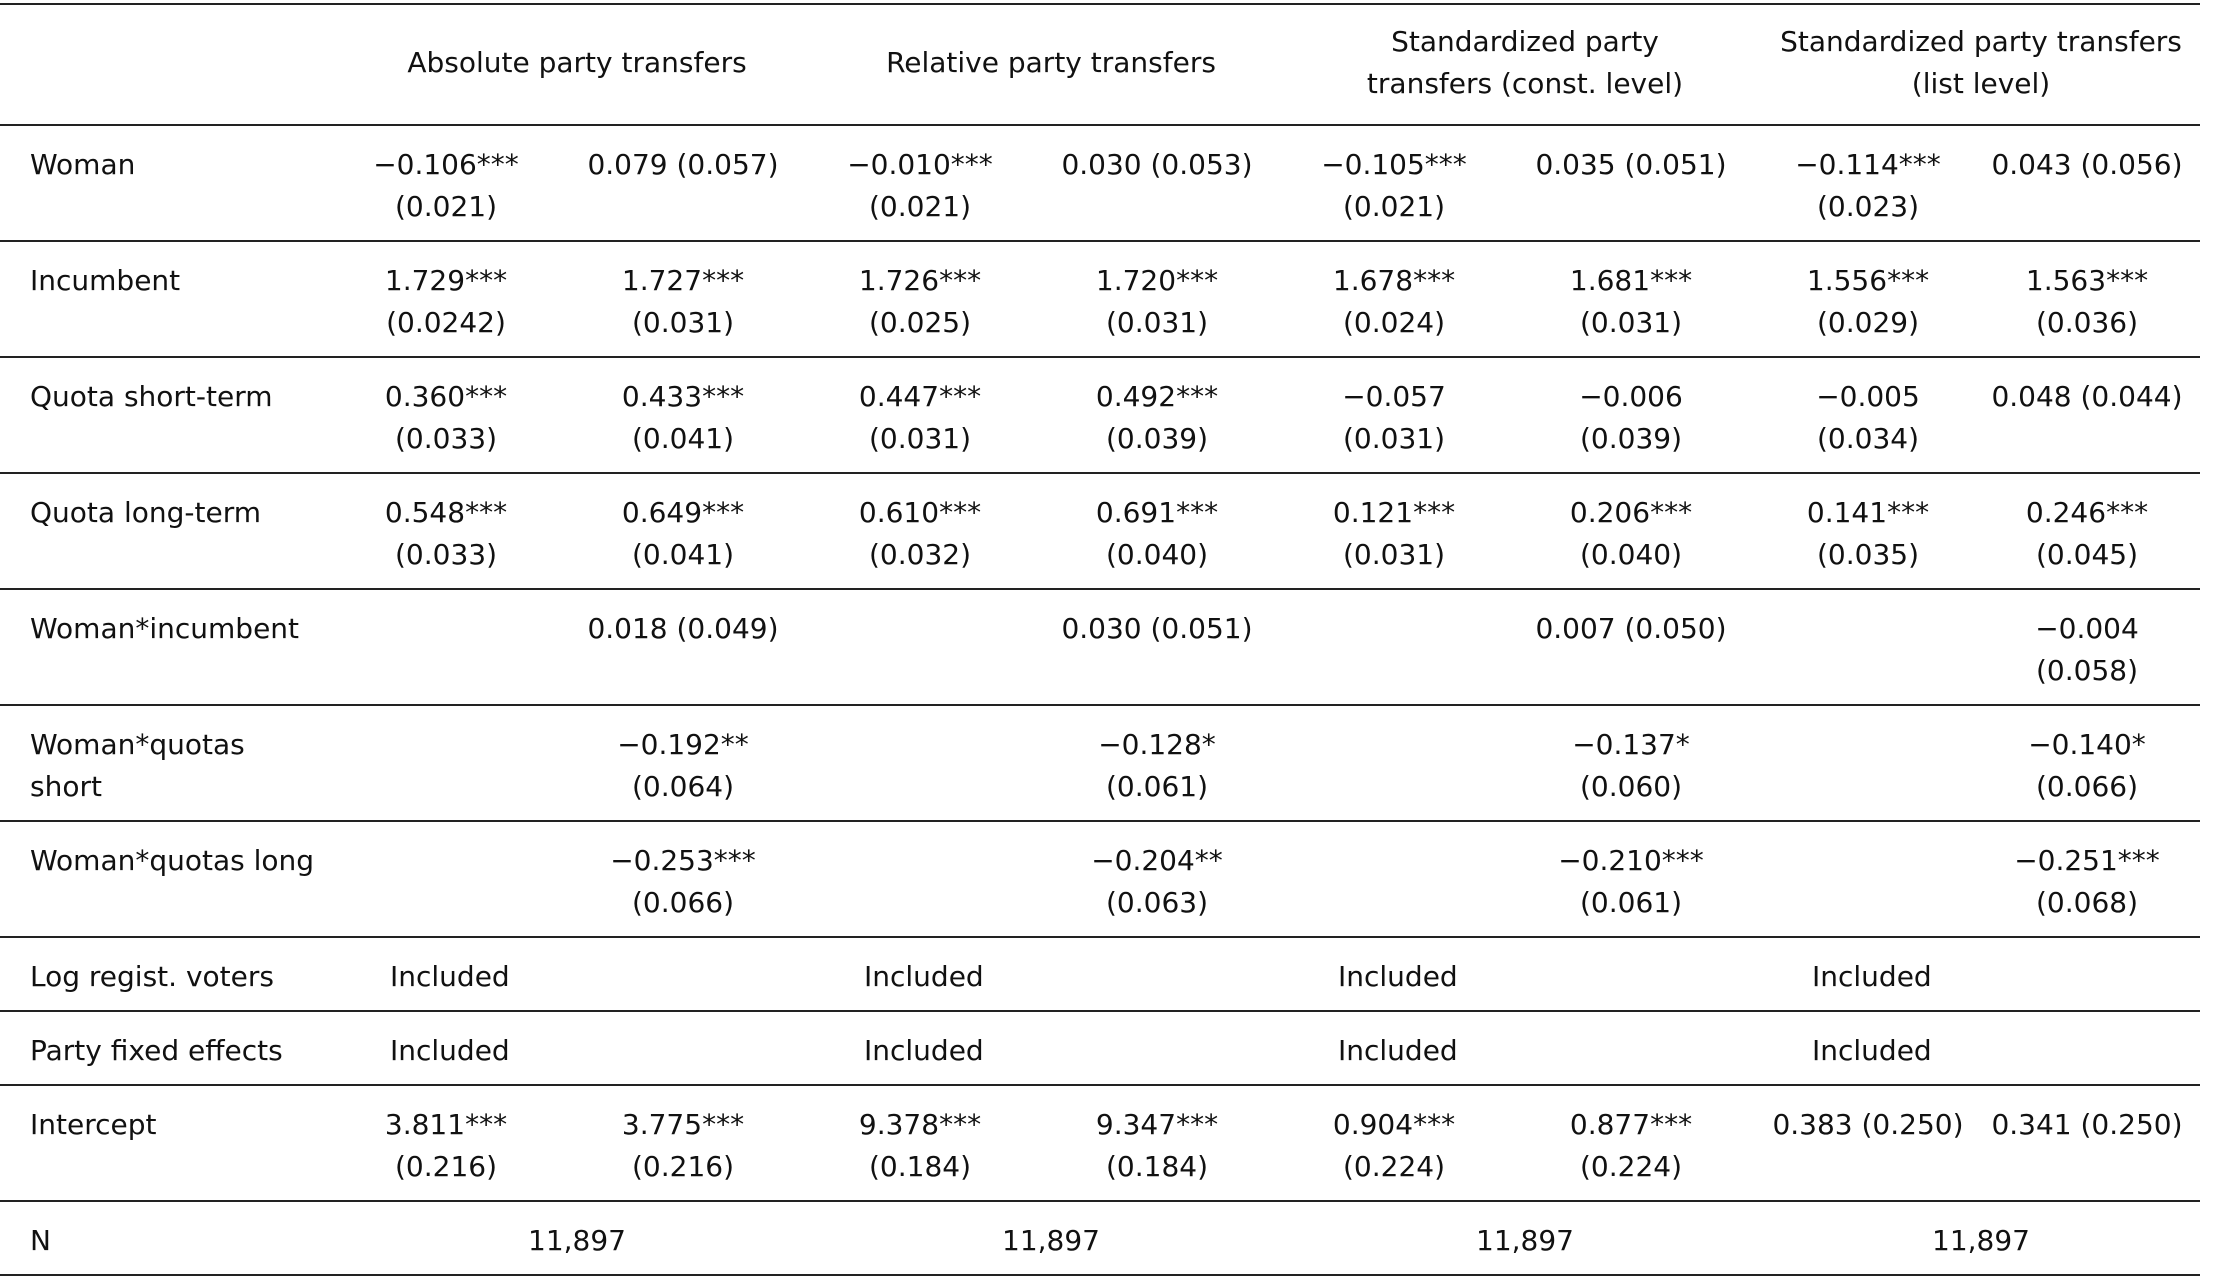 This screenshot has height=1276, width=2226. Describe the element at coordinates (920, 164) in the screenshot. I see `cell-text: −0.010***` at that location.